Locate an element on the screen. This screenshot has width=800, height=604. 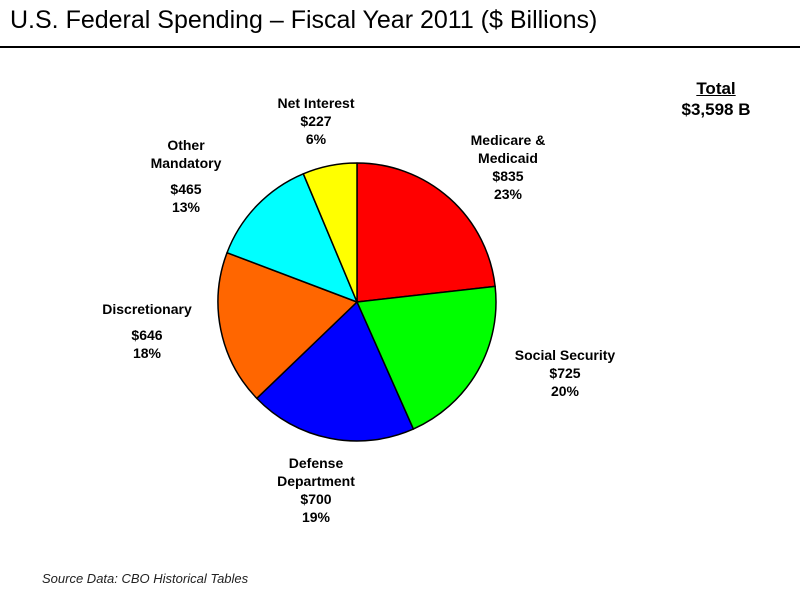
total-value: $3,598 B is located at coordinates (716, 109).